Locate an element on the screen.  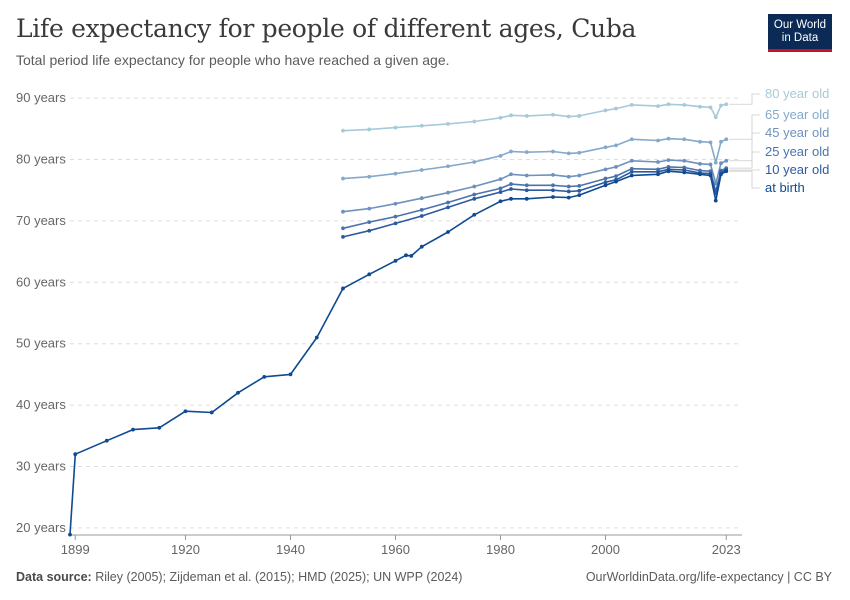
owid-logo: Our World in Data is located at coordinates (800, 33).